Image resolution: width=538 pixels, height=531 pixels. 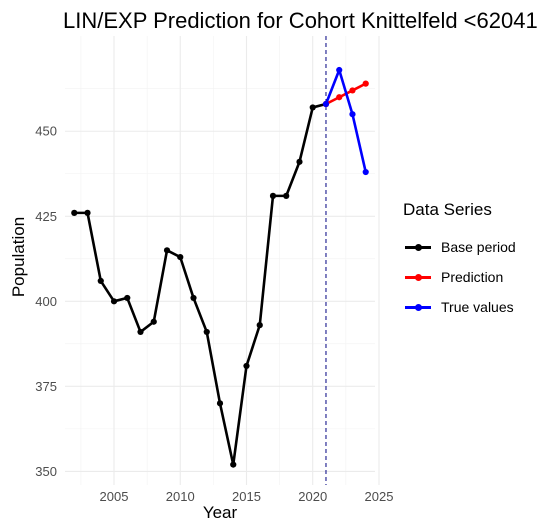 What do you see at coordinates (418, 277) in the screenshot?
I see `legend-key-prediction` at bounding box center [418, 277].